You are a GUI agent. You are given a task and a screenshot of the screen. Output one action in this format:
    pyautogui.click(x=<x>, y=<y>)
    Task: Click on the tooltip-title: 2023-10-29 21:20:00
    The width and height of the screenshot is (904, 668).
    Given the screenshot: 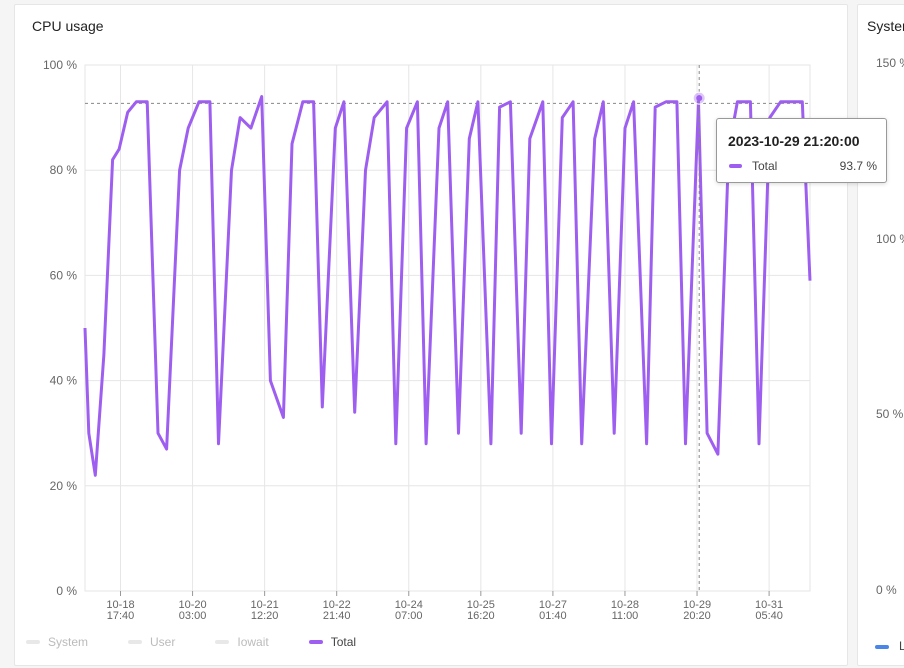 What is the action you would take?
    pyautogui.click(x=794, y=141)
    